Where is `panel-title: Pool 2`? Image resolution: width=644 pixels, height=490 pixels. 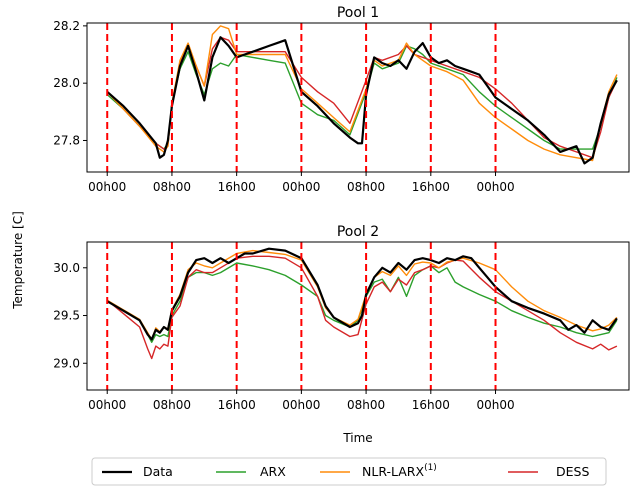 panel-title: Pool 2 is located at coordinates (358, 232).